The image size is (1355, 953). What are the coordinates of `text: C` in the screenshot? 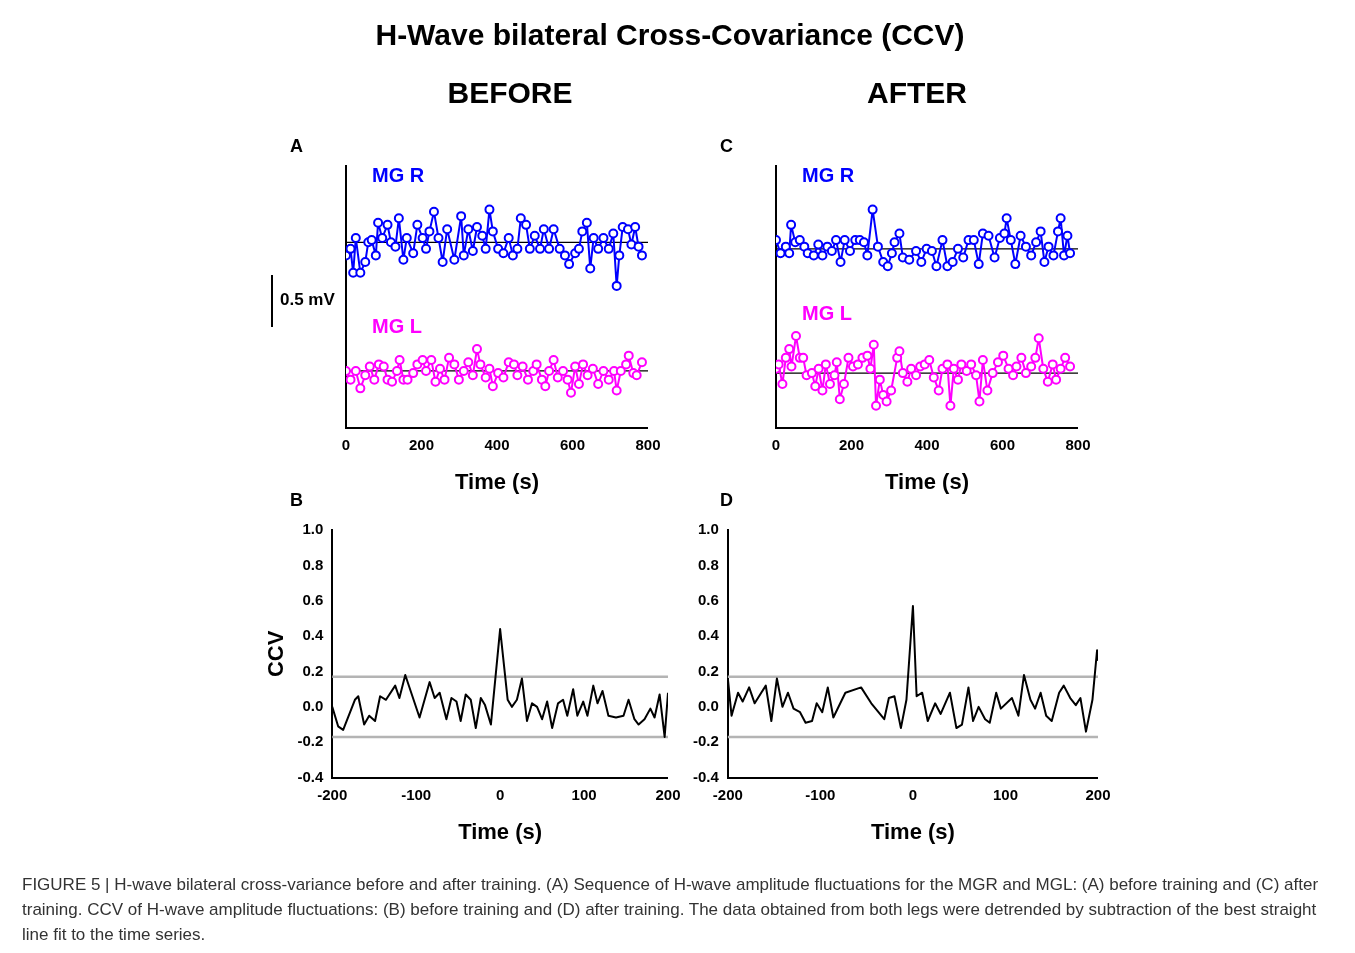 It's located at (726, 145).